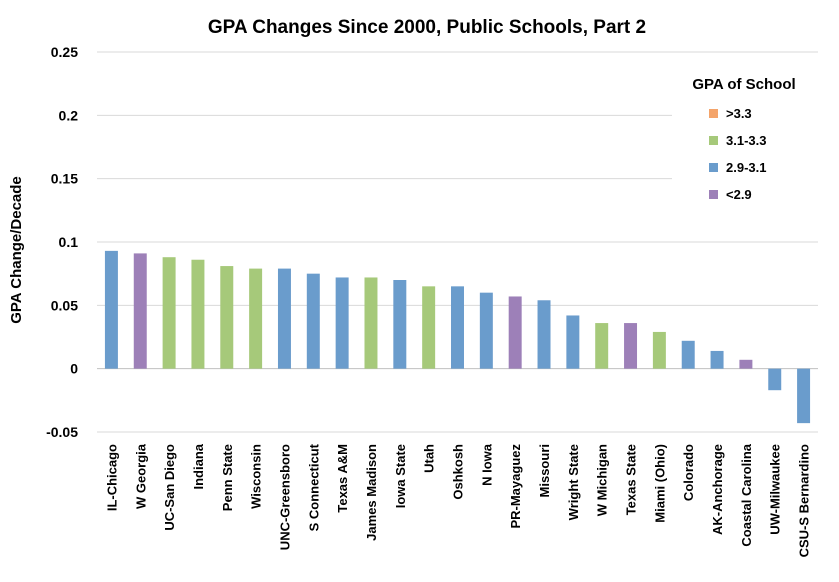 Image resolution: width=839 pixels, height=582 pixels. What do you see at coordinates (111, 477) in the screenshot?
I see `x-tick-label: IL-Chicago` at bounding box center [111, 477].